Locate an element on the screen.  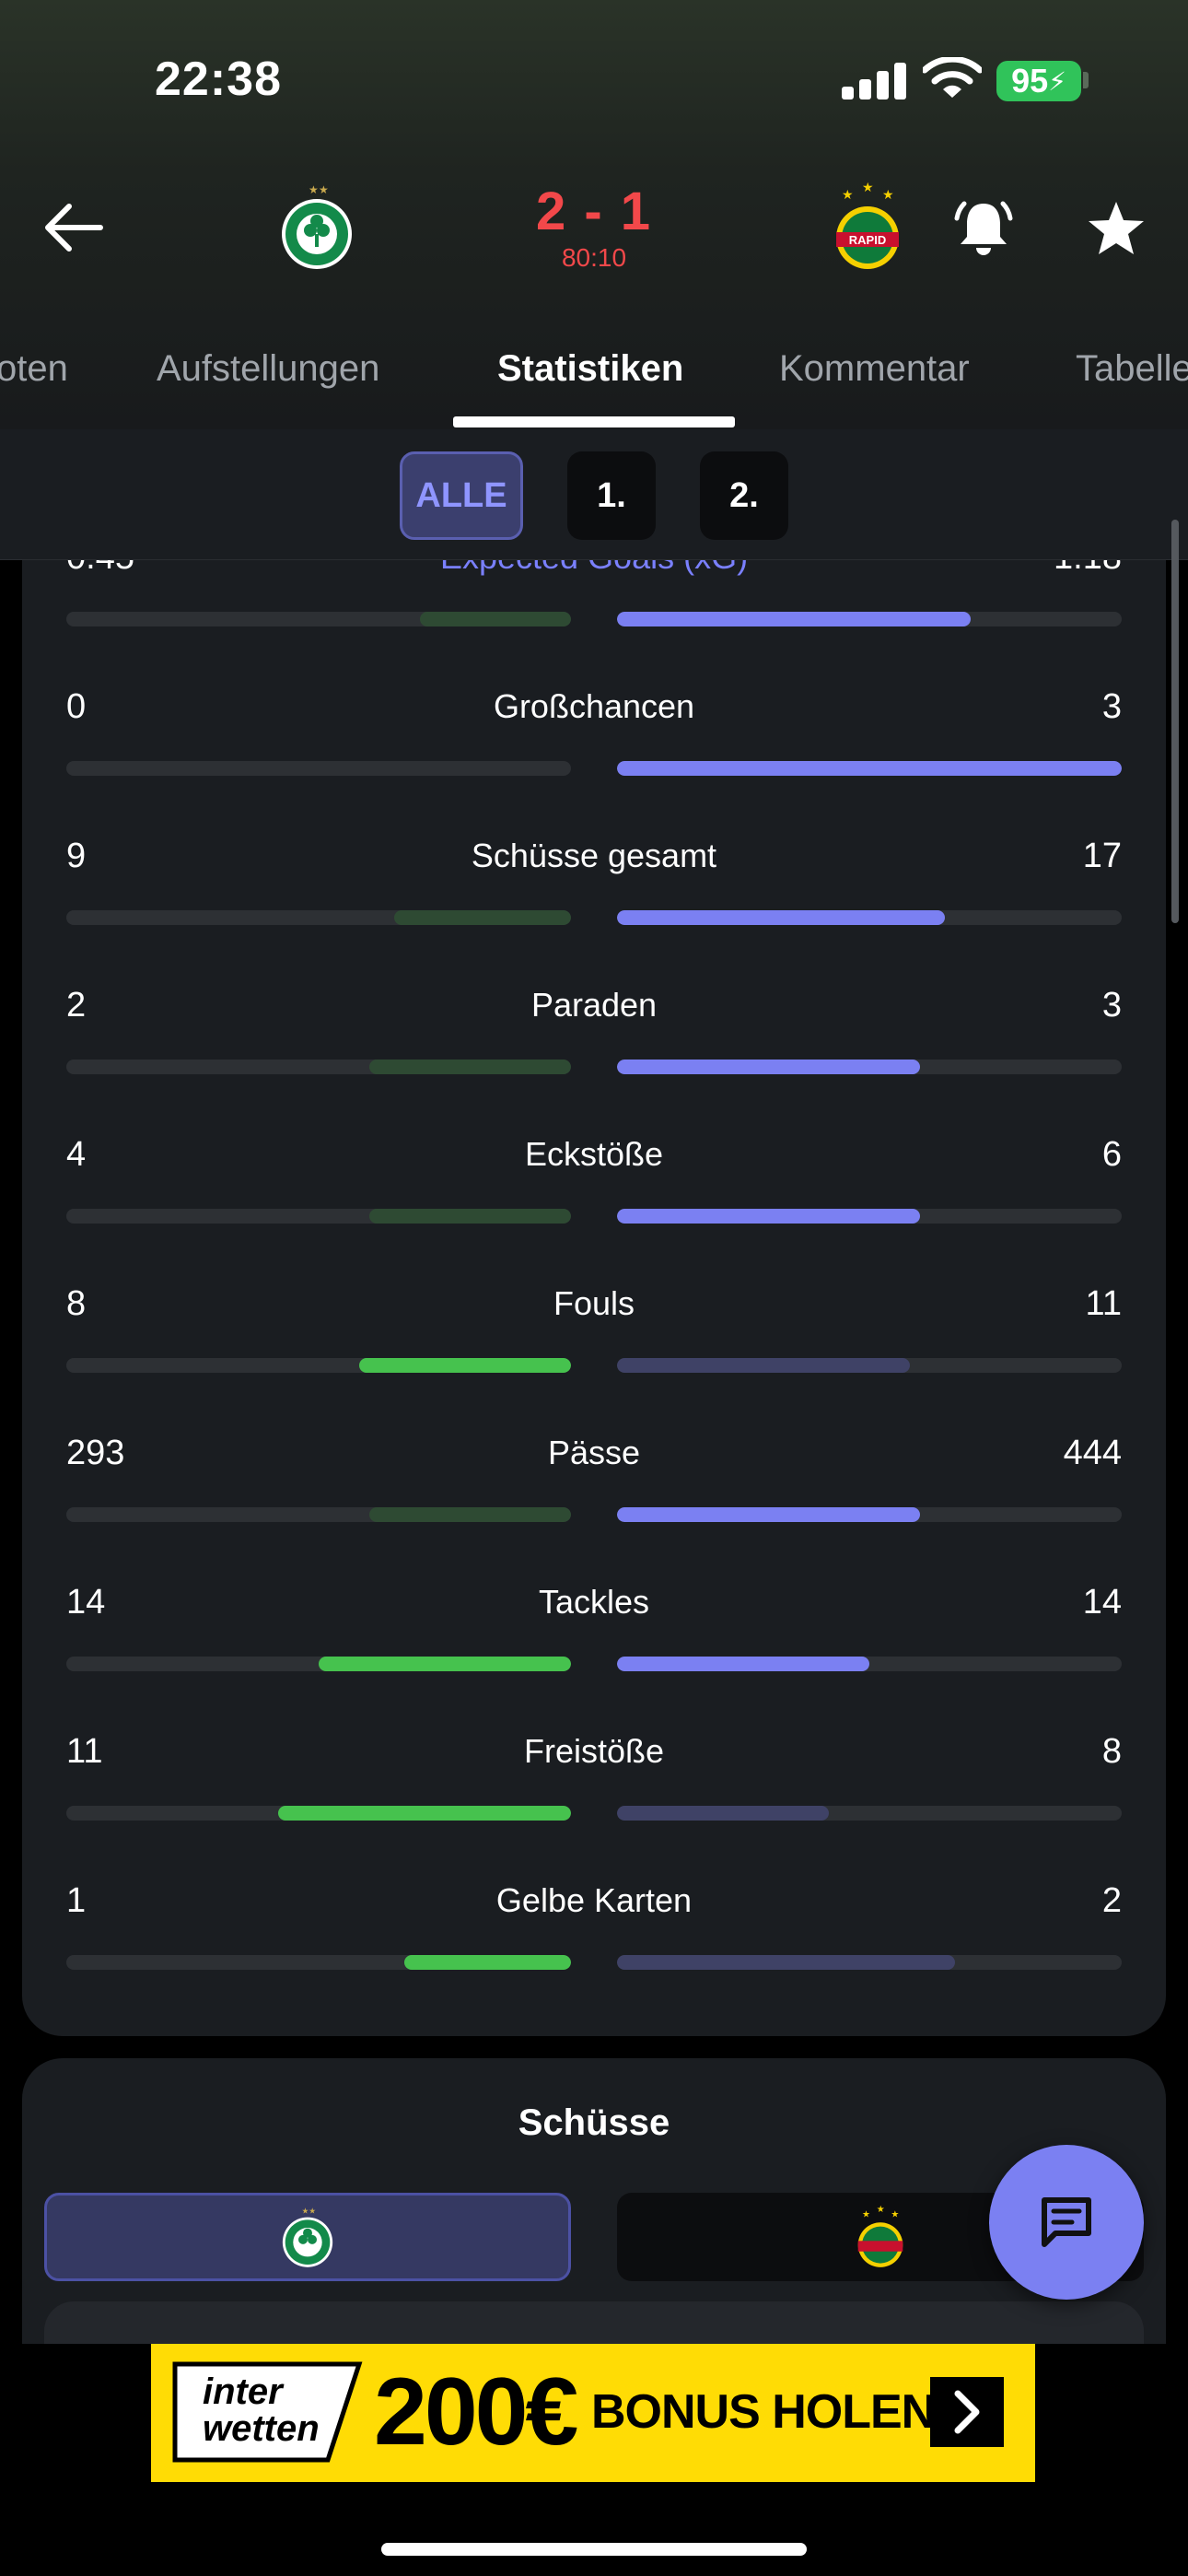
stat-label: Paraden is located at coordinates (594, 1005).